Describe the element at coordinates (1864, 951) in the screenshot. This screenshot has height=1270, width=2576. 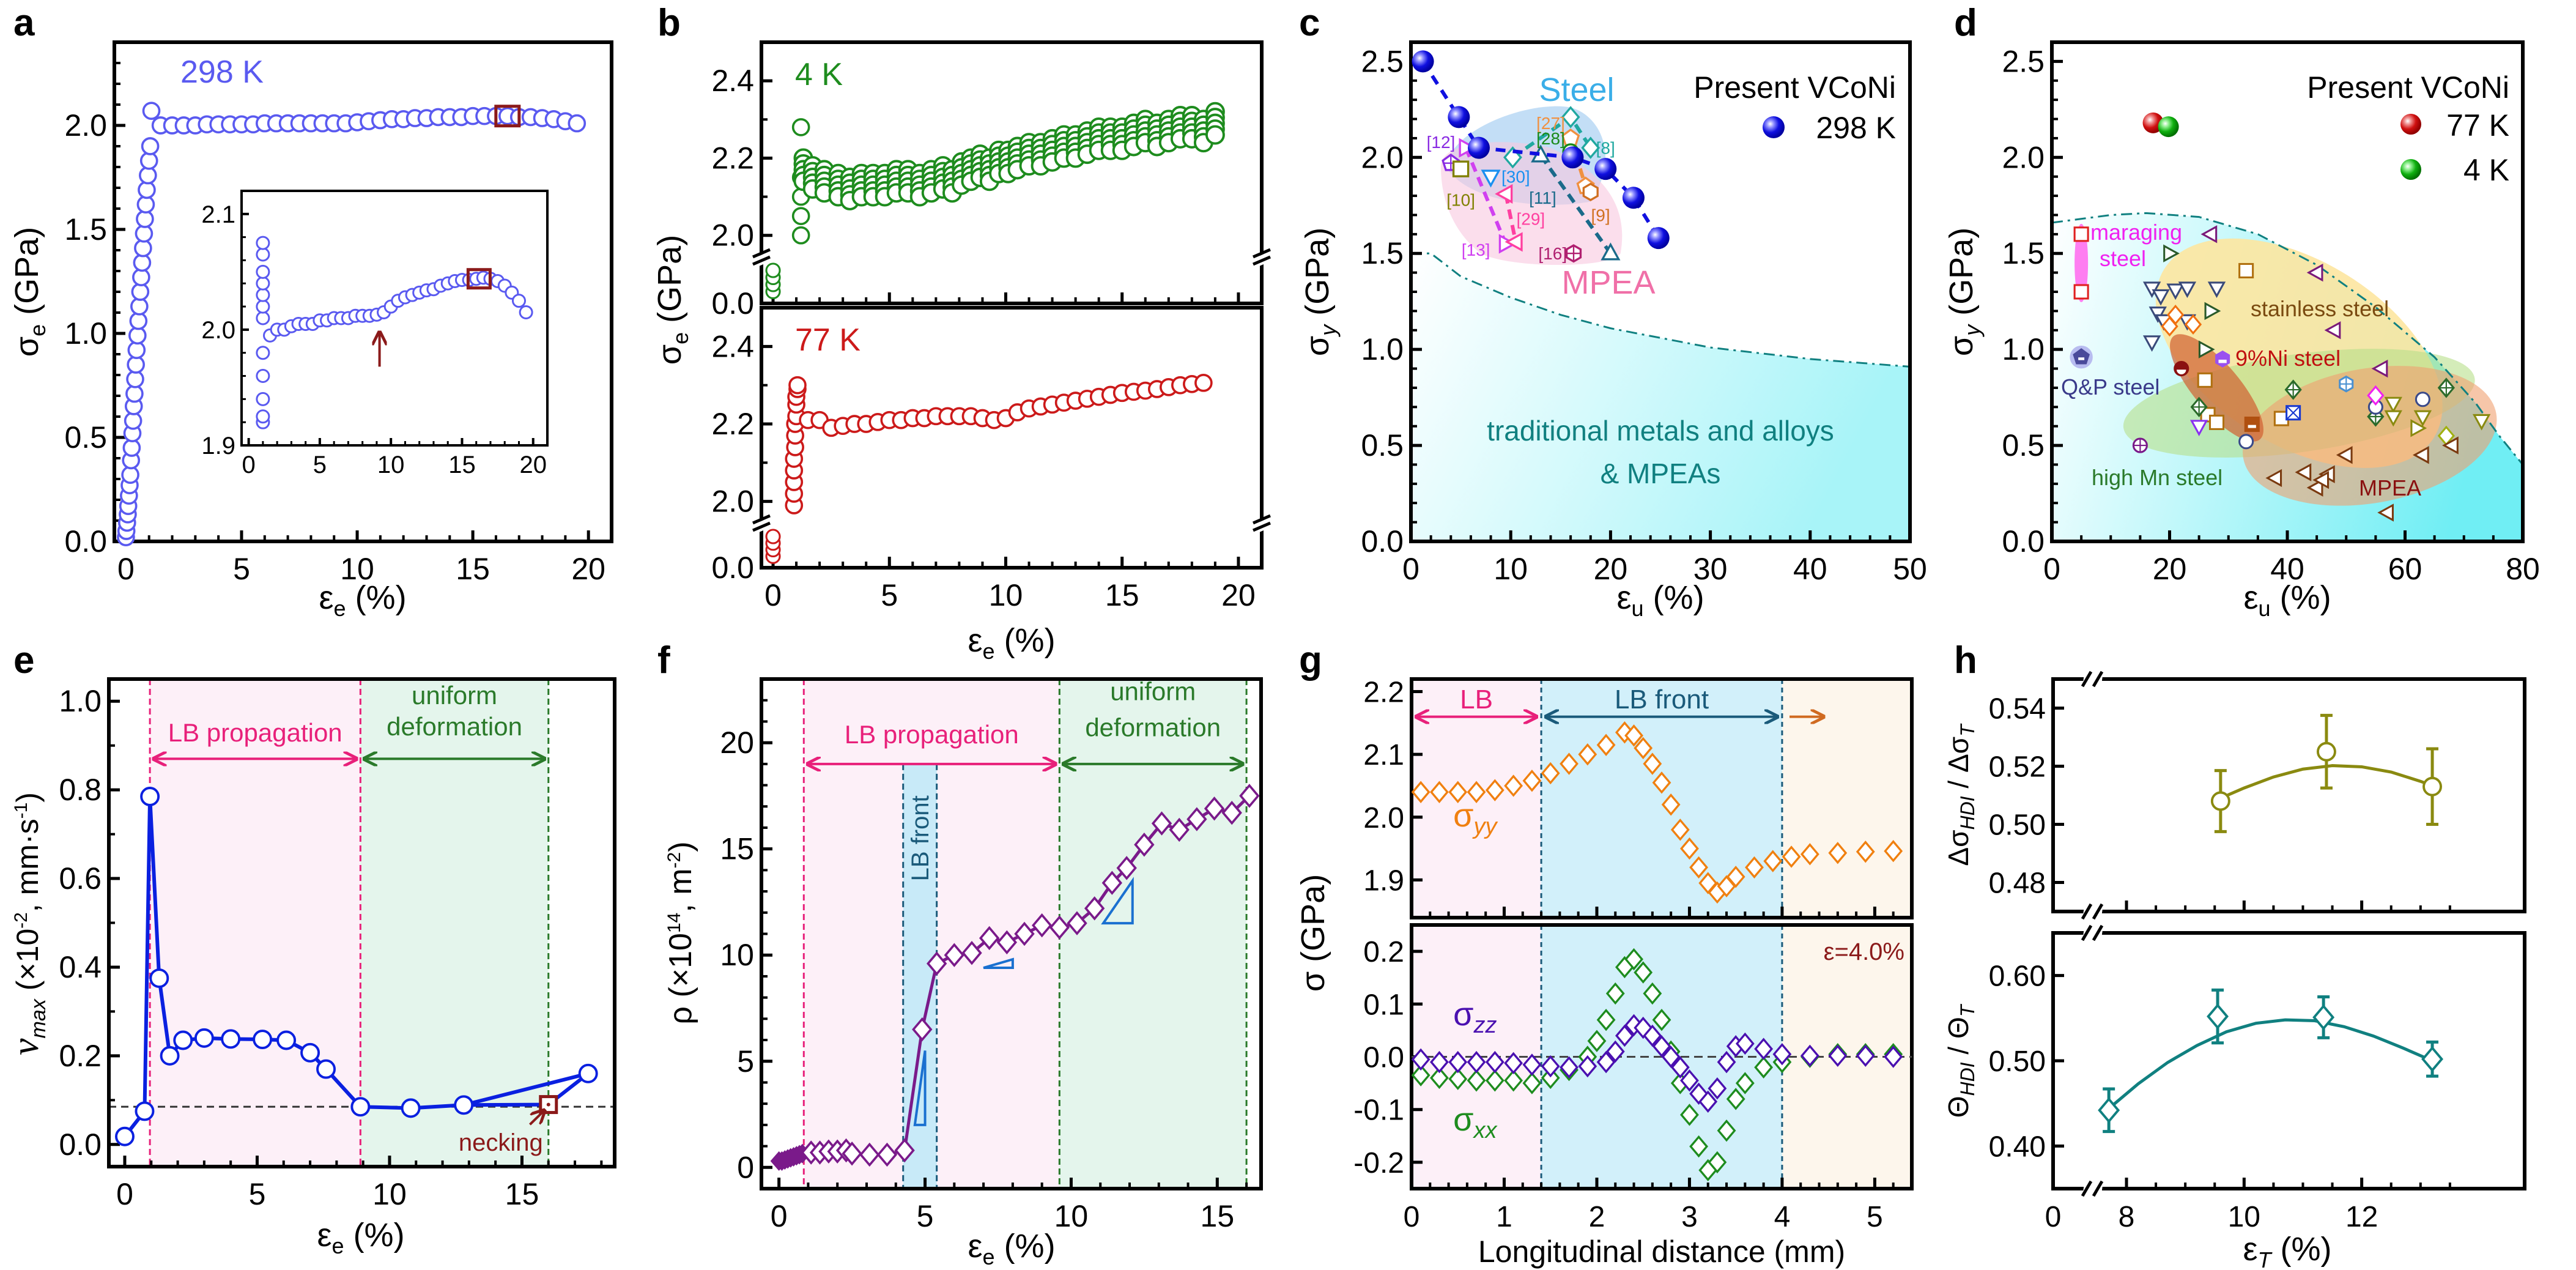
I see `strain-annotation: ε=4.0%` at that location.